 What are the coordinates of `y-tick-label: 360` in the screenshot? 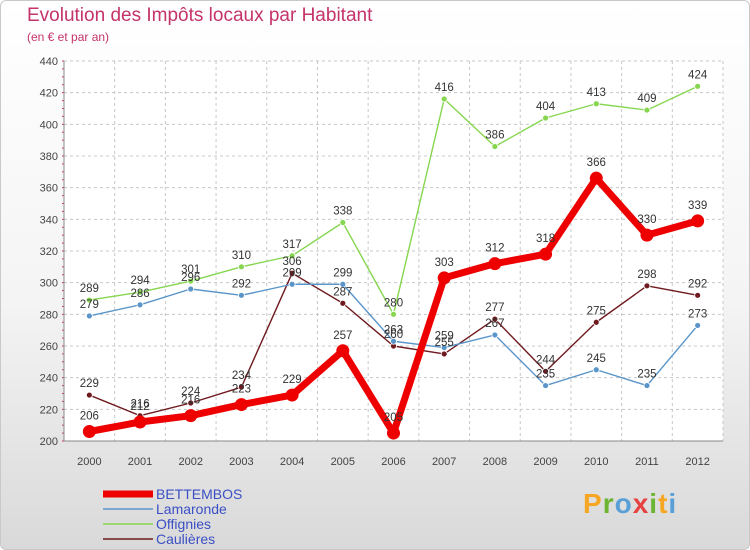 It's located at (49, 189).